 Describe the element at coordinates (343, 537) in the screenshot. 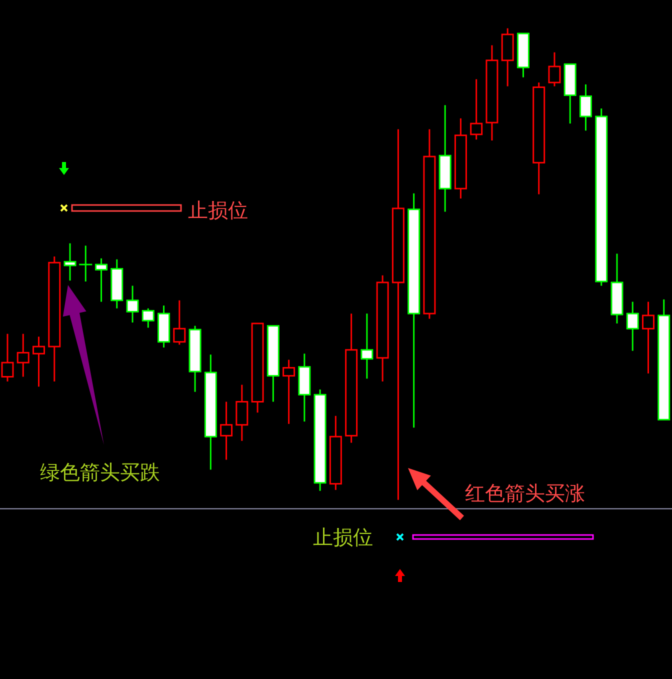

I see `text: 止损位` at that location.